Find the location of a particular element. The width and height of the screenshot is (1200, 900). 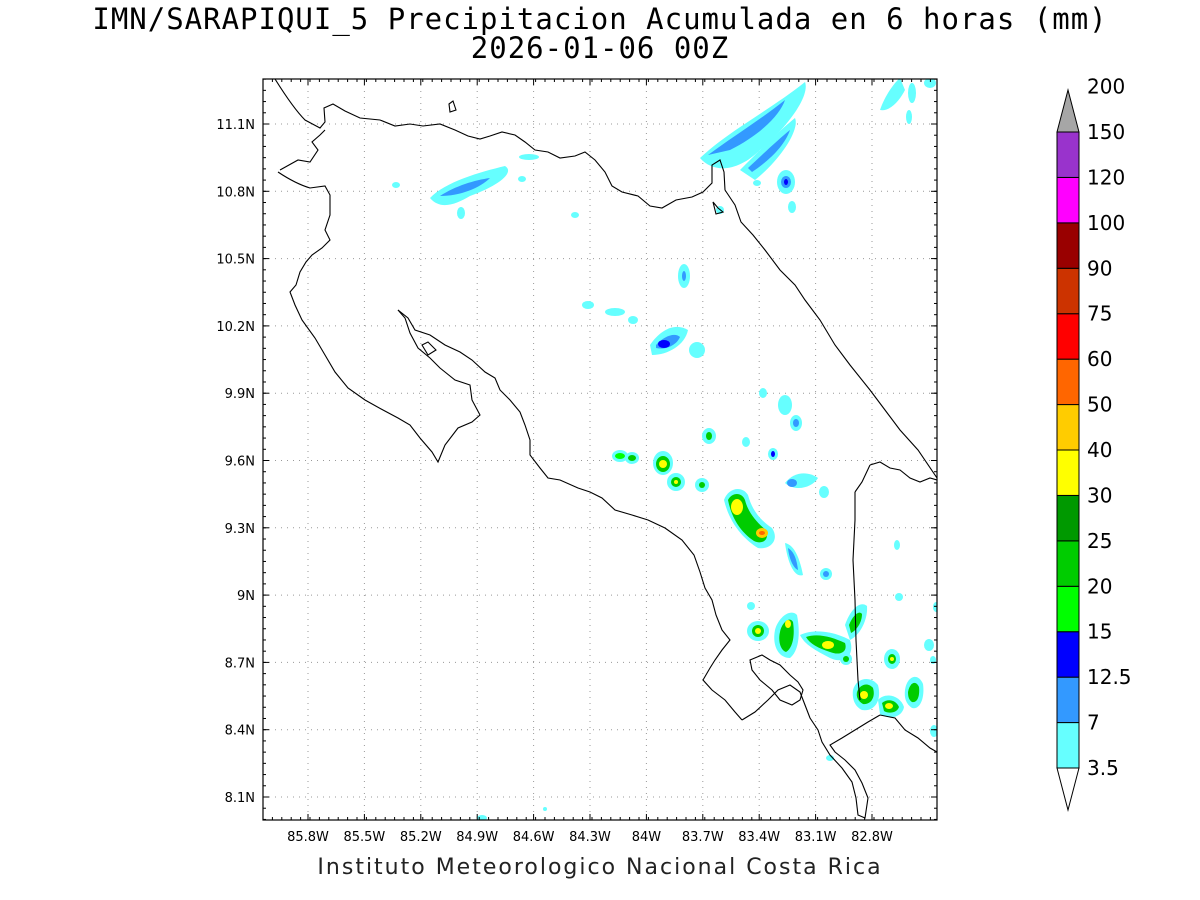

y-tick-label: 10.8N is located at coordinates (235, 192).